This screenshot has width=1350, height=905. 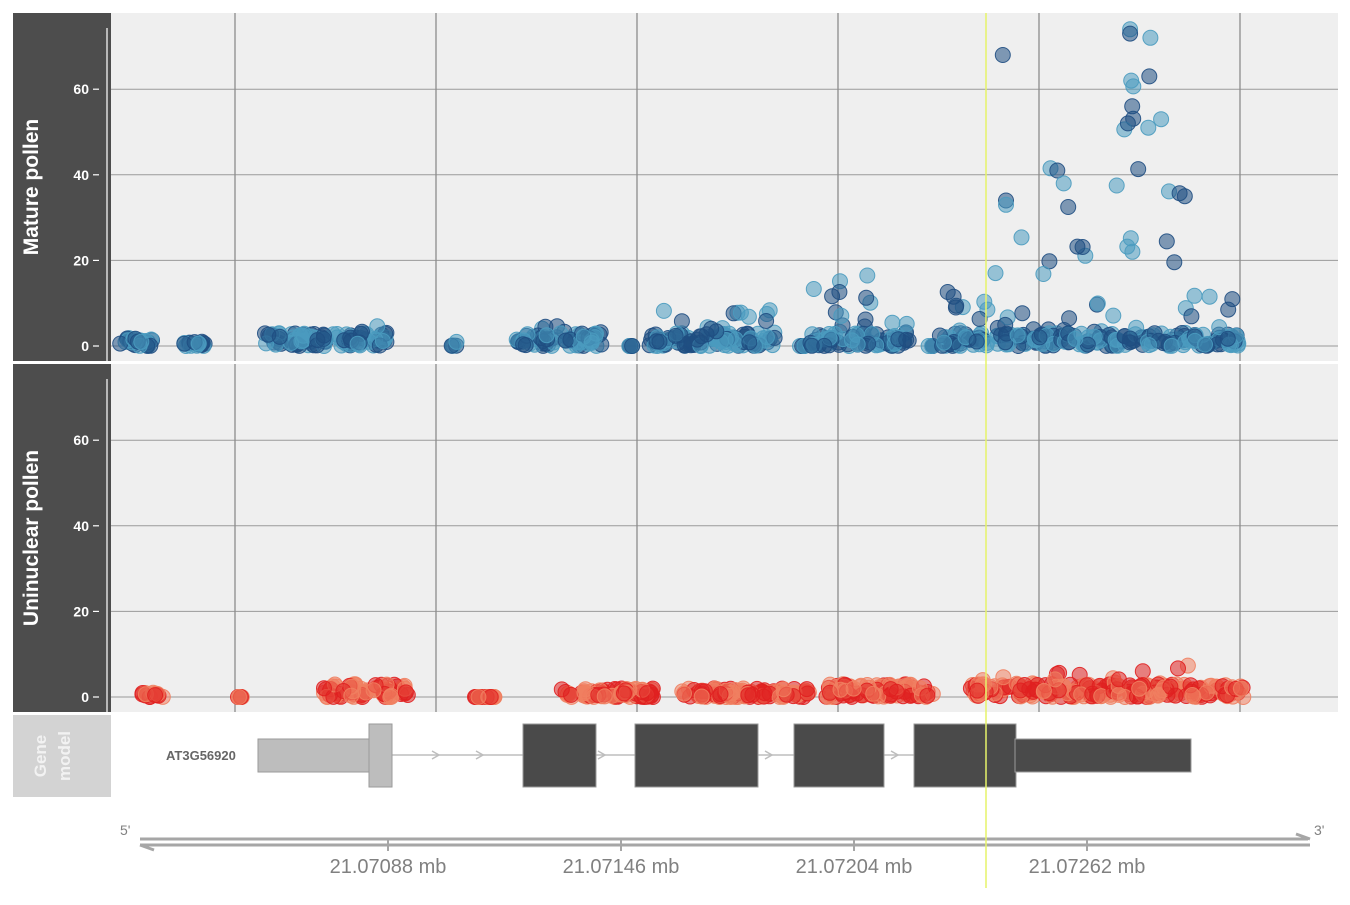 What do you see at coordinates (40, 756) in the screenshot?
I see `gene-model-label-line1: Gene` at bounding box center [40, 756].